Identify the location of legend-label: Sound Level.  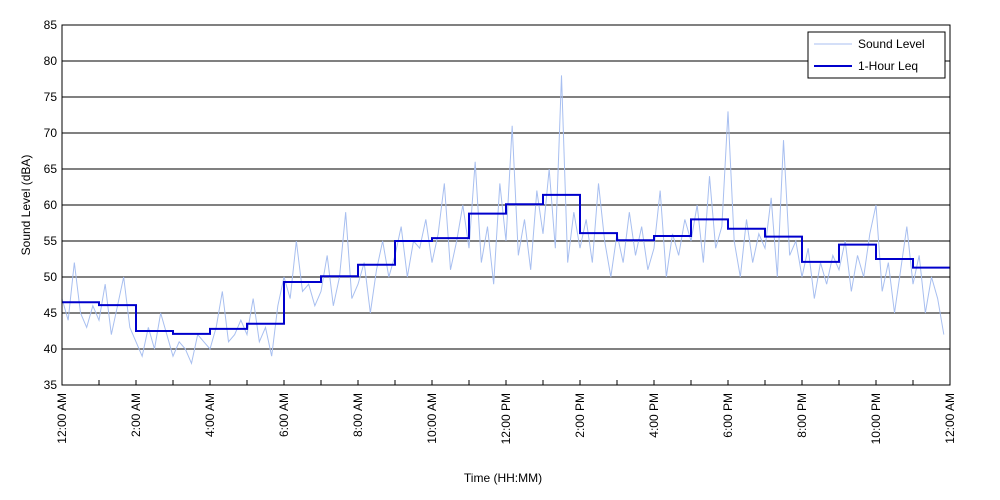
(891, 44).